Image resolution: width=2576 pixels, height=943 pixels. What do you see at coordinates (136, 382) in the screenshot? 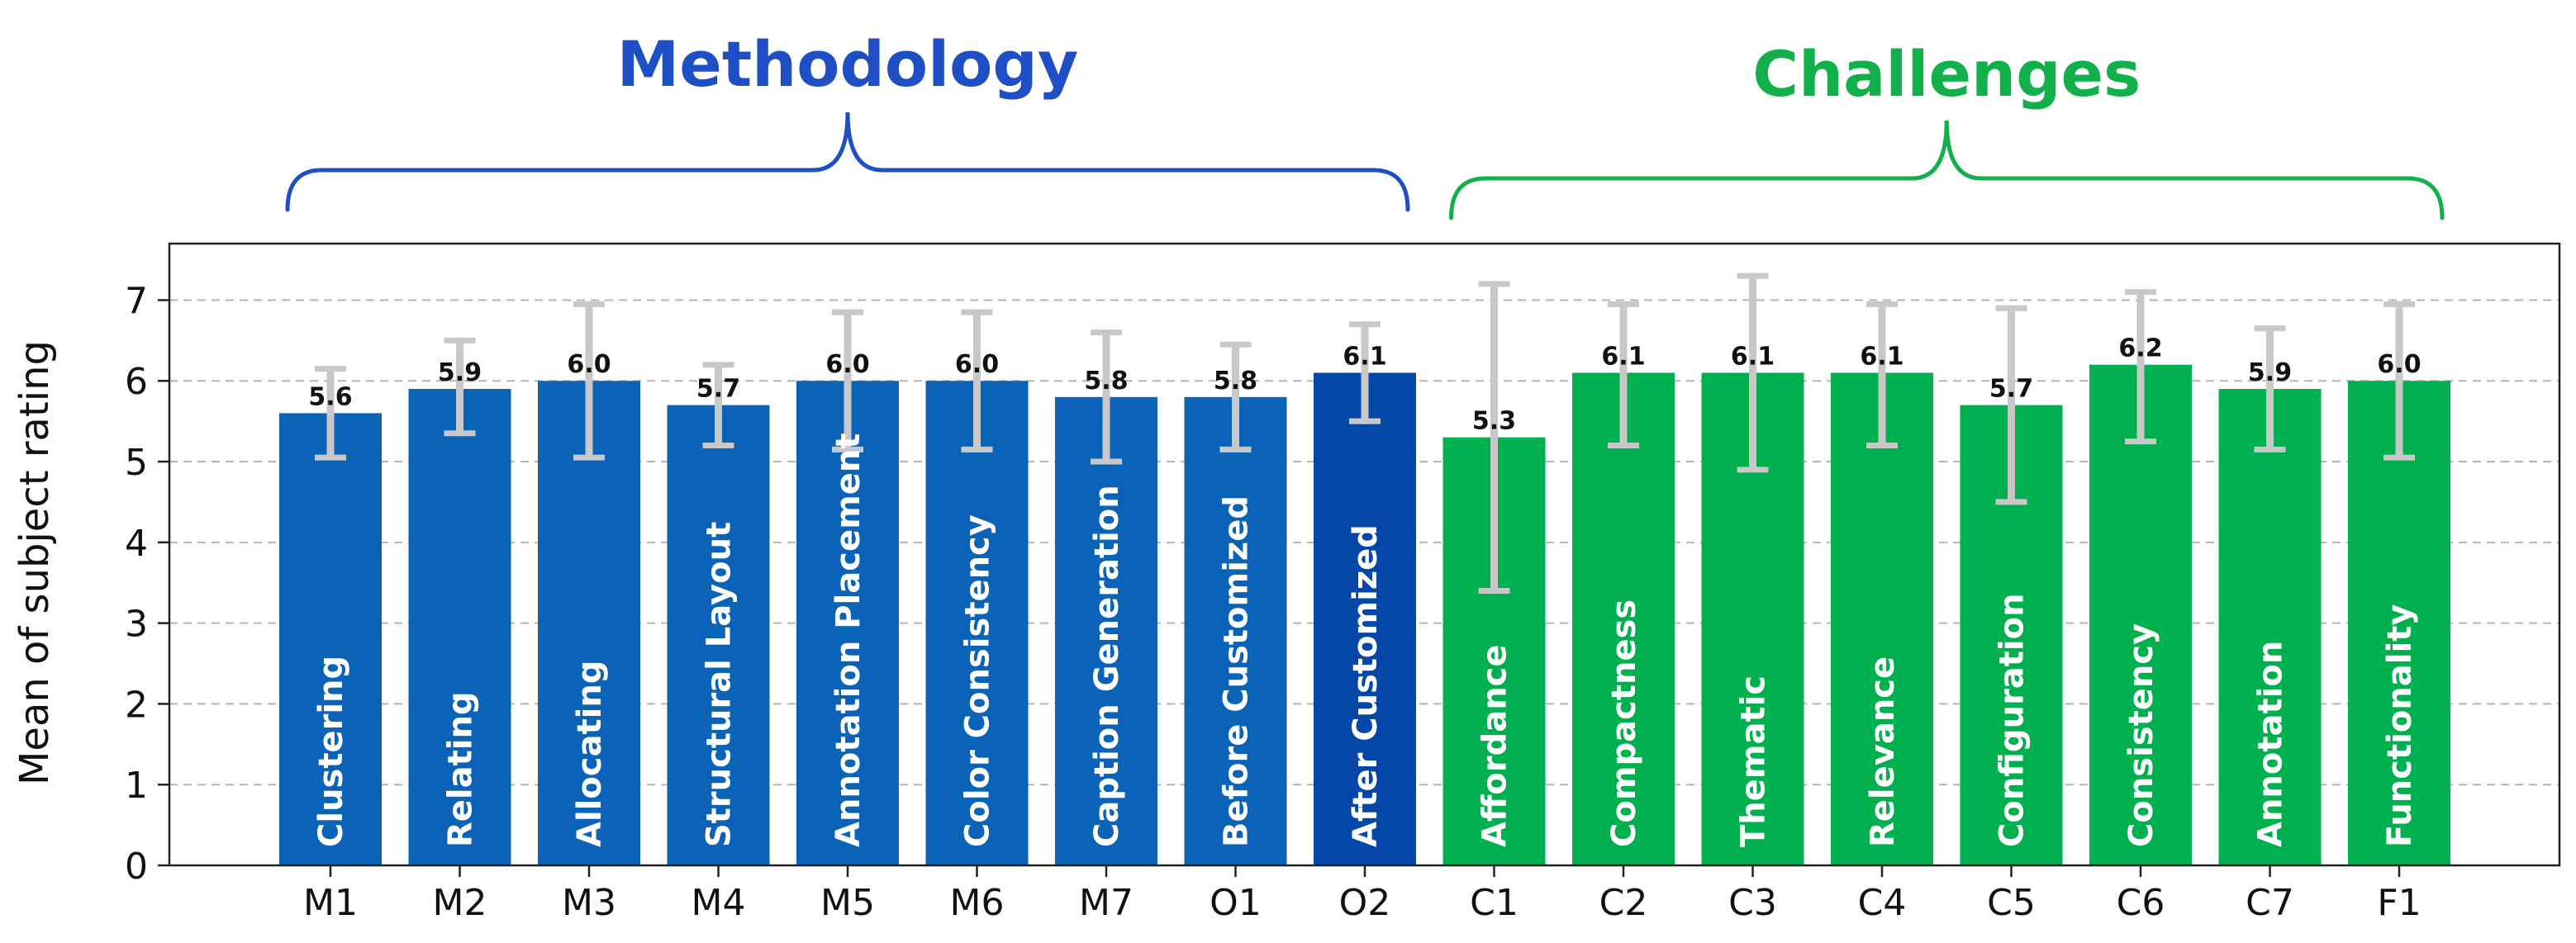
I see `y-tick-label: 6` at bounding box center [136, 382].